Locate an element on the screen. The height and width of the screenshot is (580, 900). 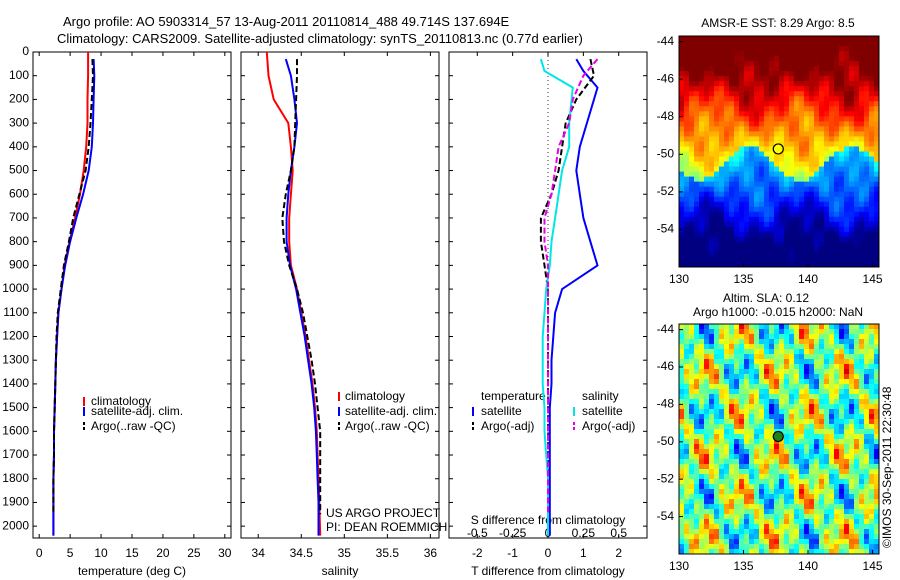
y-tick-label: 1900 is located at coordinates (15, 502).